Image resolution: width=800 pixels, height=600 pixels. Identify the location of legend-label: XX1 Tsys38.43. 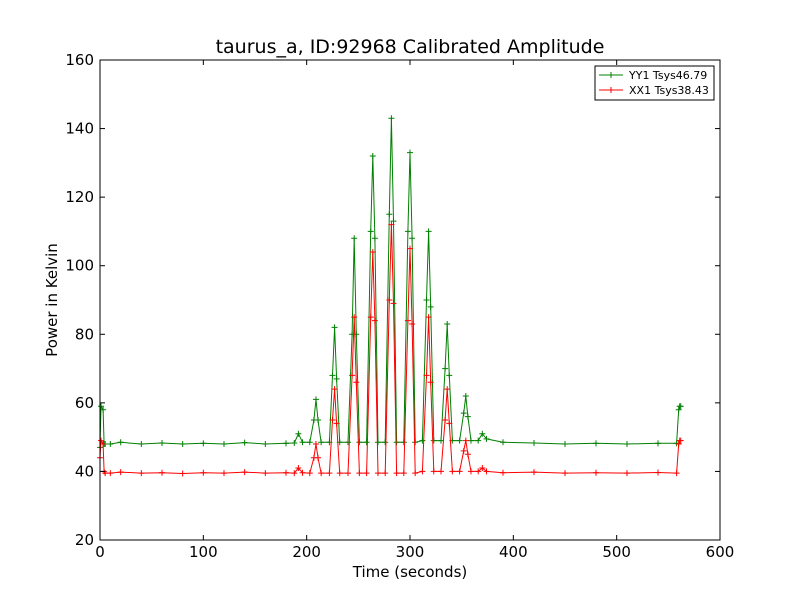
(669, 90).